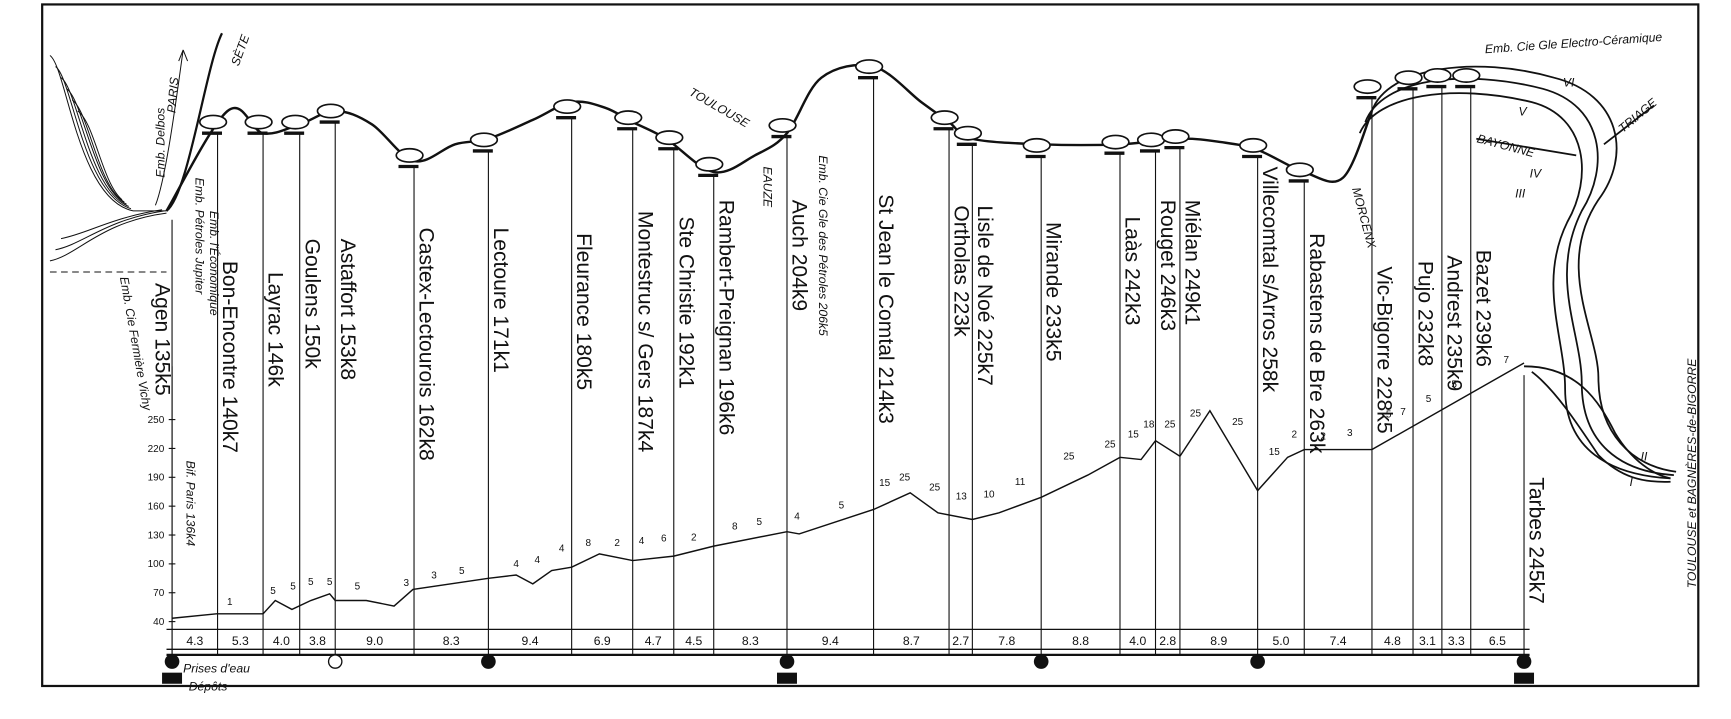 The image size is (1731, 719). I want to click on altitude-label: 130, so click(156, 535).